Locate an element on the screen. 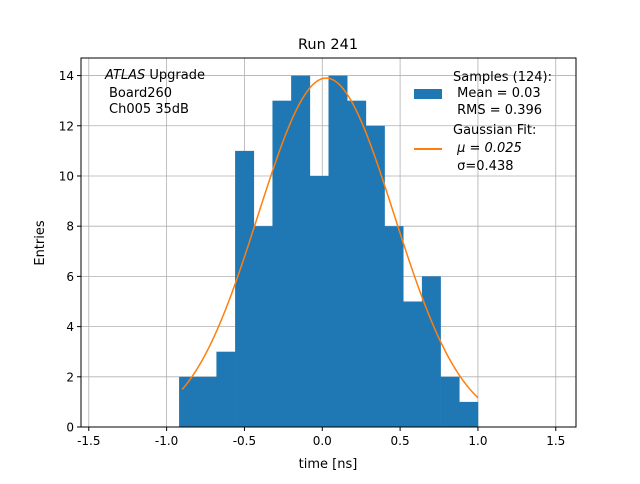 This screenshot has height=484, width=640. legend-samples-title: Samples (124): is located at coordinates (502, 77).